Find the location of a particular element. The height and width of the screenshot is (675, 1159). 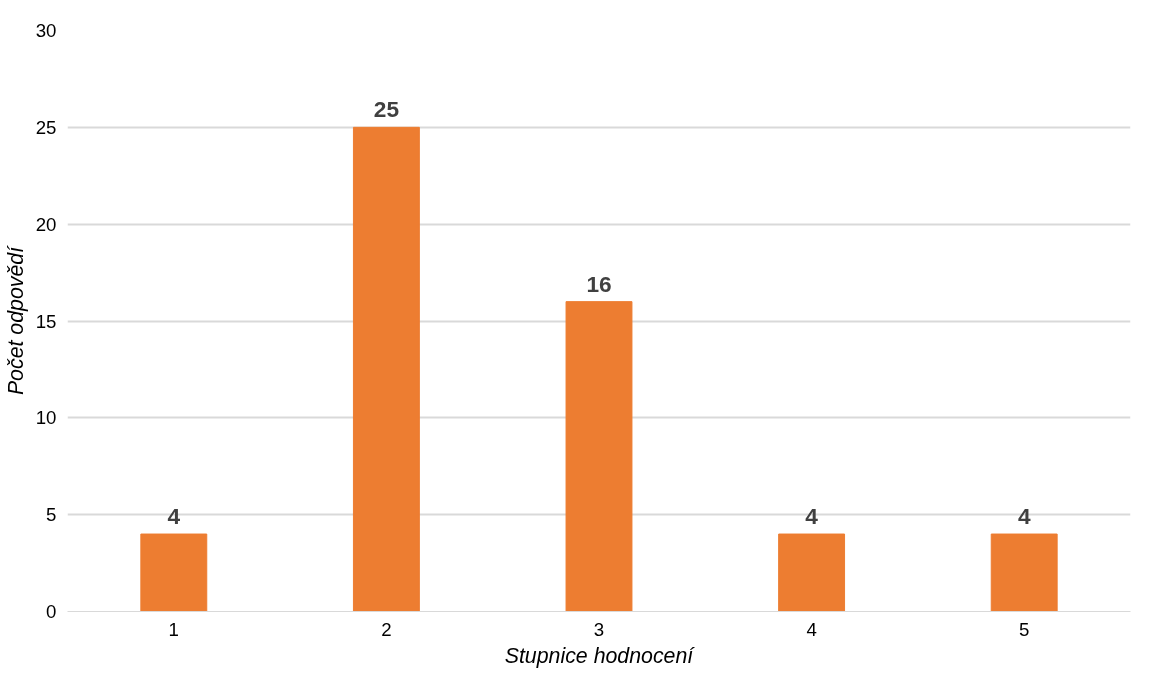

y-tick-label: 20 is located at coordinates (46, 224).